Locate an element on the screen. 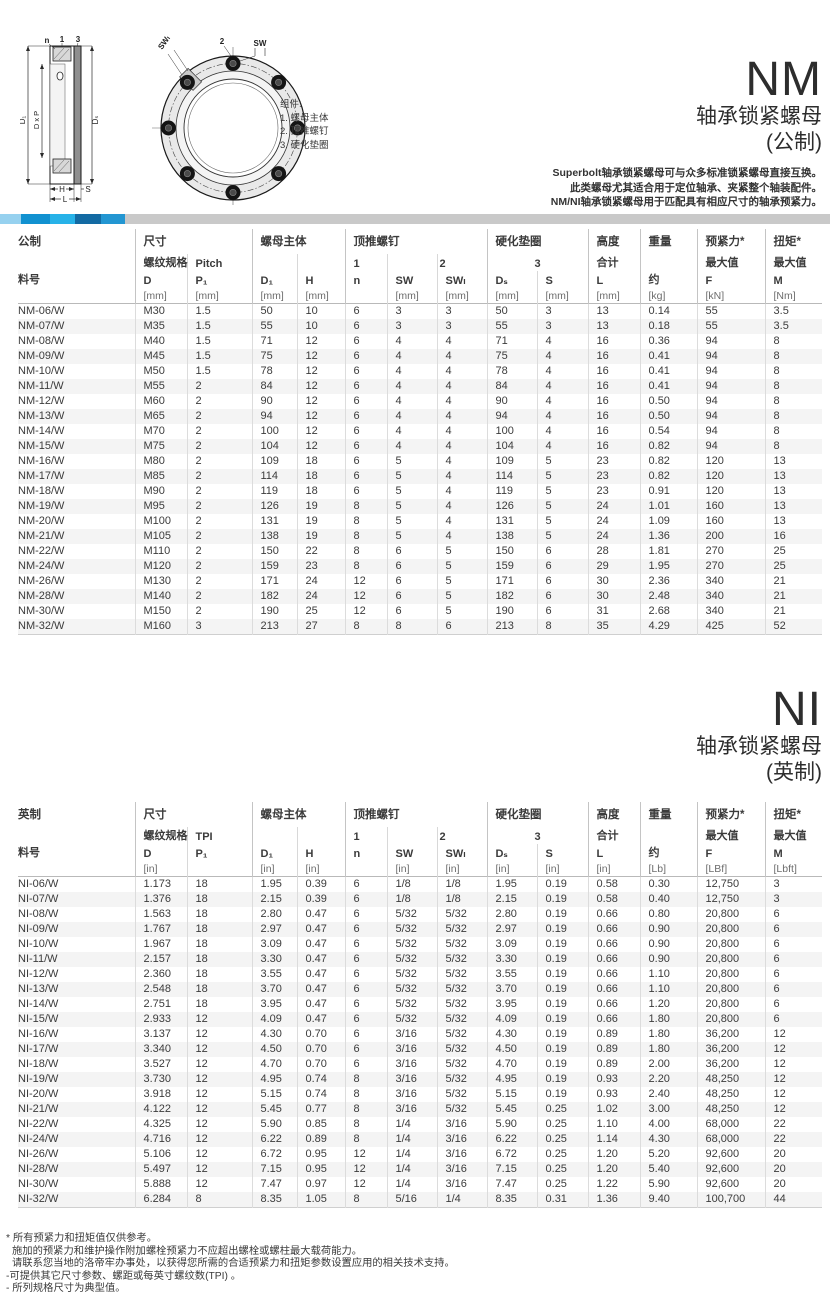  corner-label: 英制 is located at coordinates (29, 815).